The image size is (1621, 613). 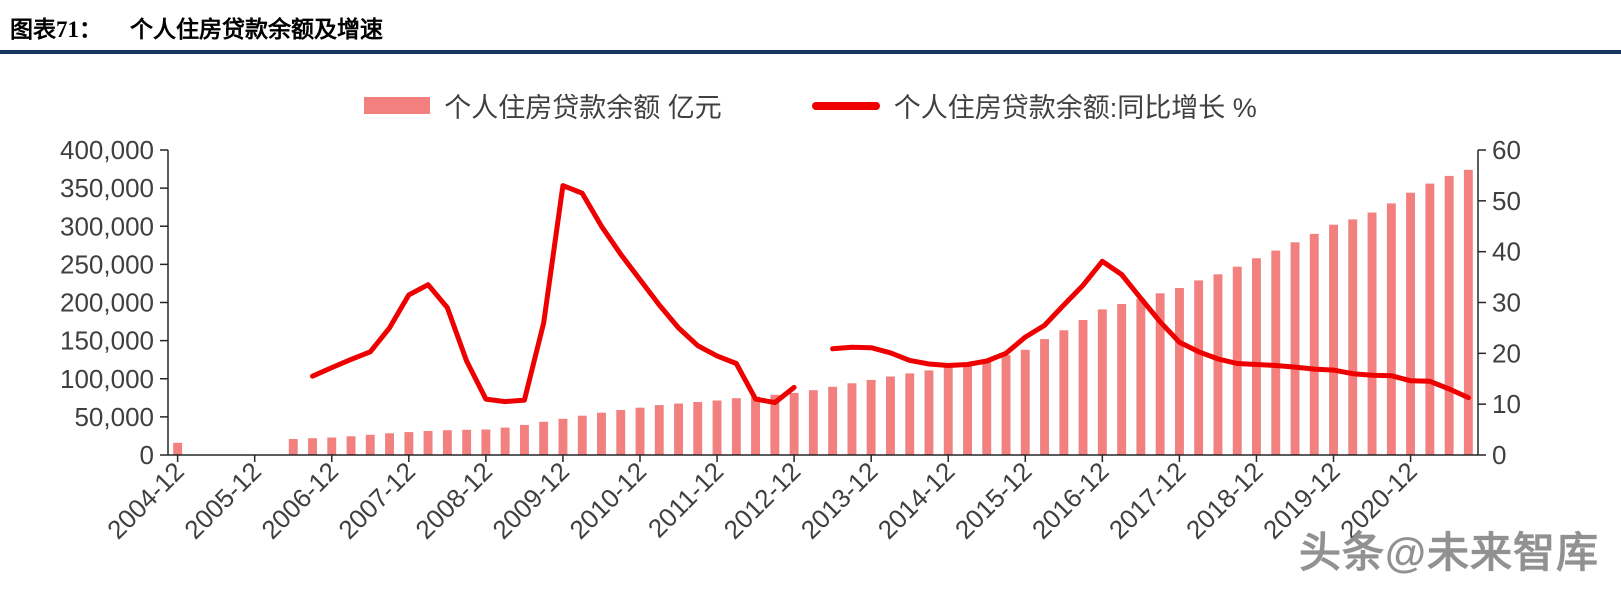 I want to click on svg-text: 2008-12, so click(x=453, y=500).